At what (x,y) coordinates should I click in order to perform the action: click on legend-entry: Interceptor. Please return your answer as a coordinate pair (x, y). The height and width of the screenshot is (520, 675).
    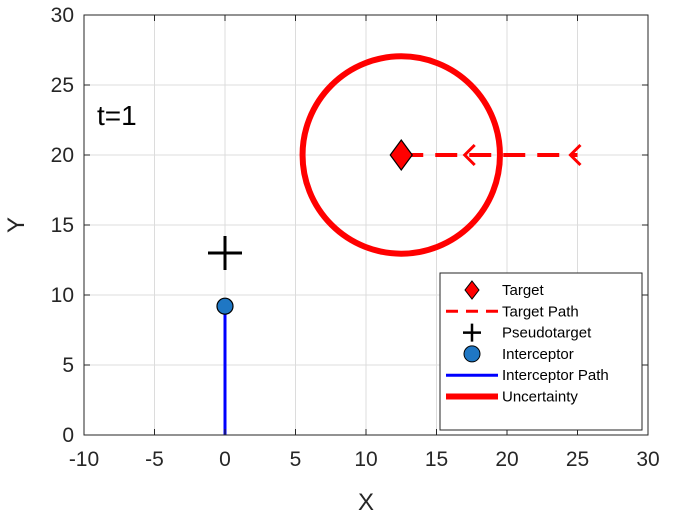
    Looking at the image, I should click on (518, 354).